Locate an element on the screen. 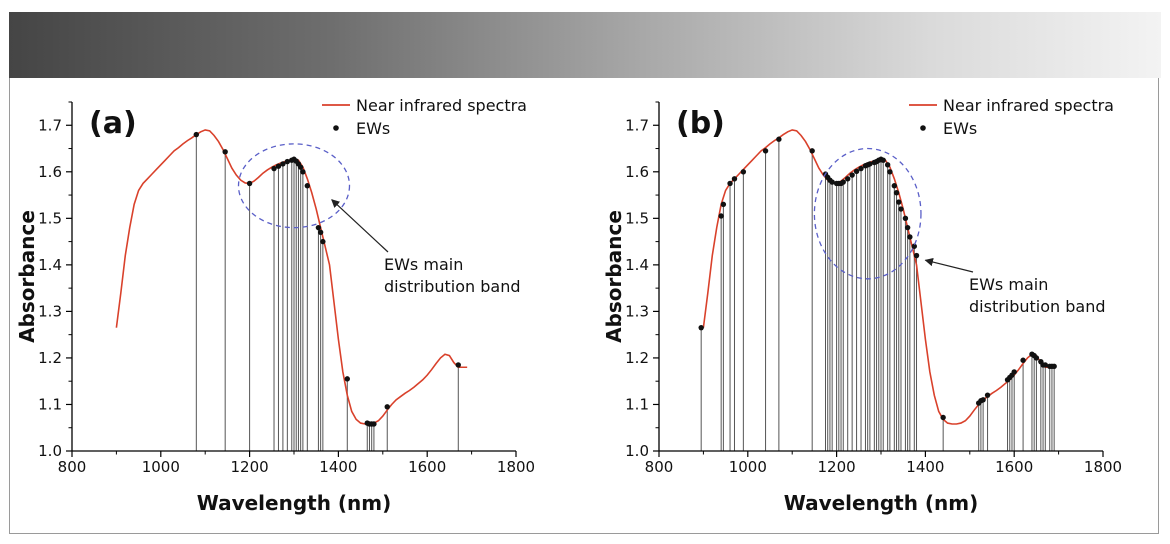 The height and width of the screenshot is (544, 1170). header-banner is located at coordinates (585, 45).